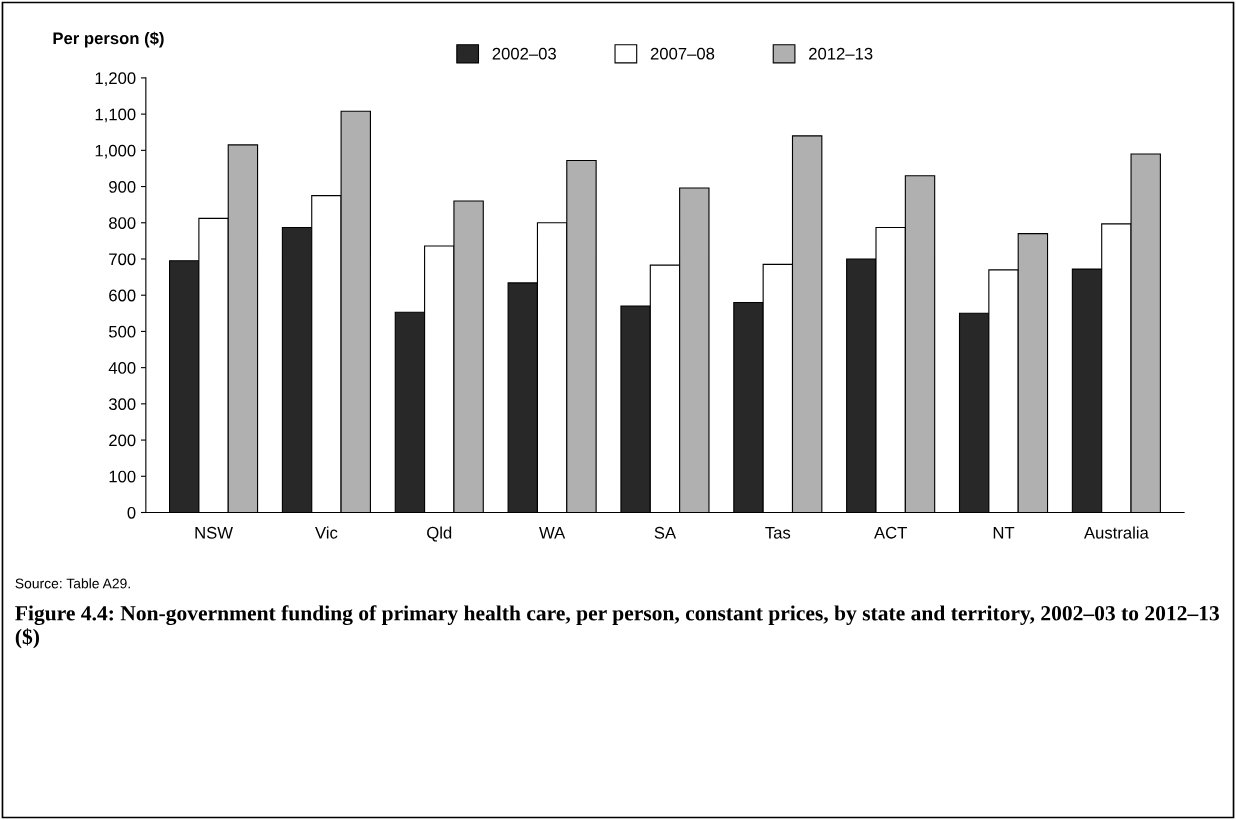  What do you see at coordinates (115, 151) in the screenshot?
I see `y-tick-label: 1,000` at bounding box center [115, 151].